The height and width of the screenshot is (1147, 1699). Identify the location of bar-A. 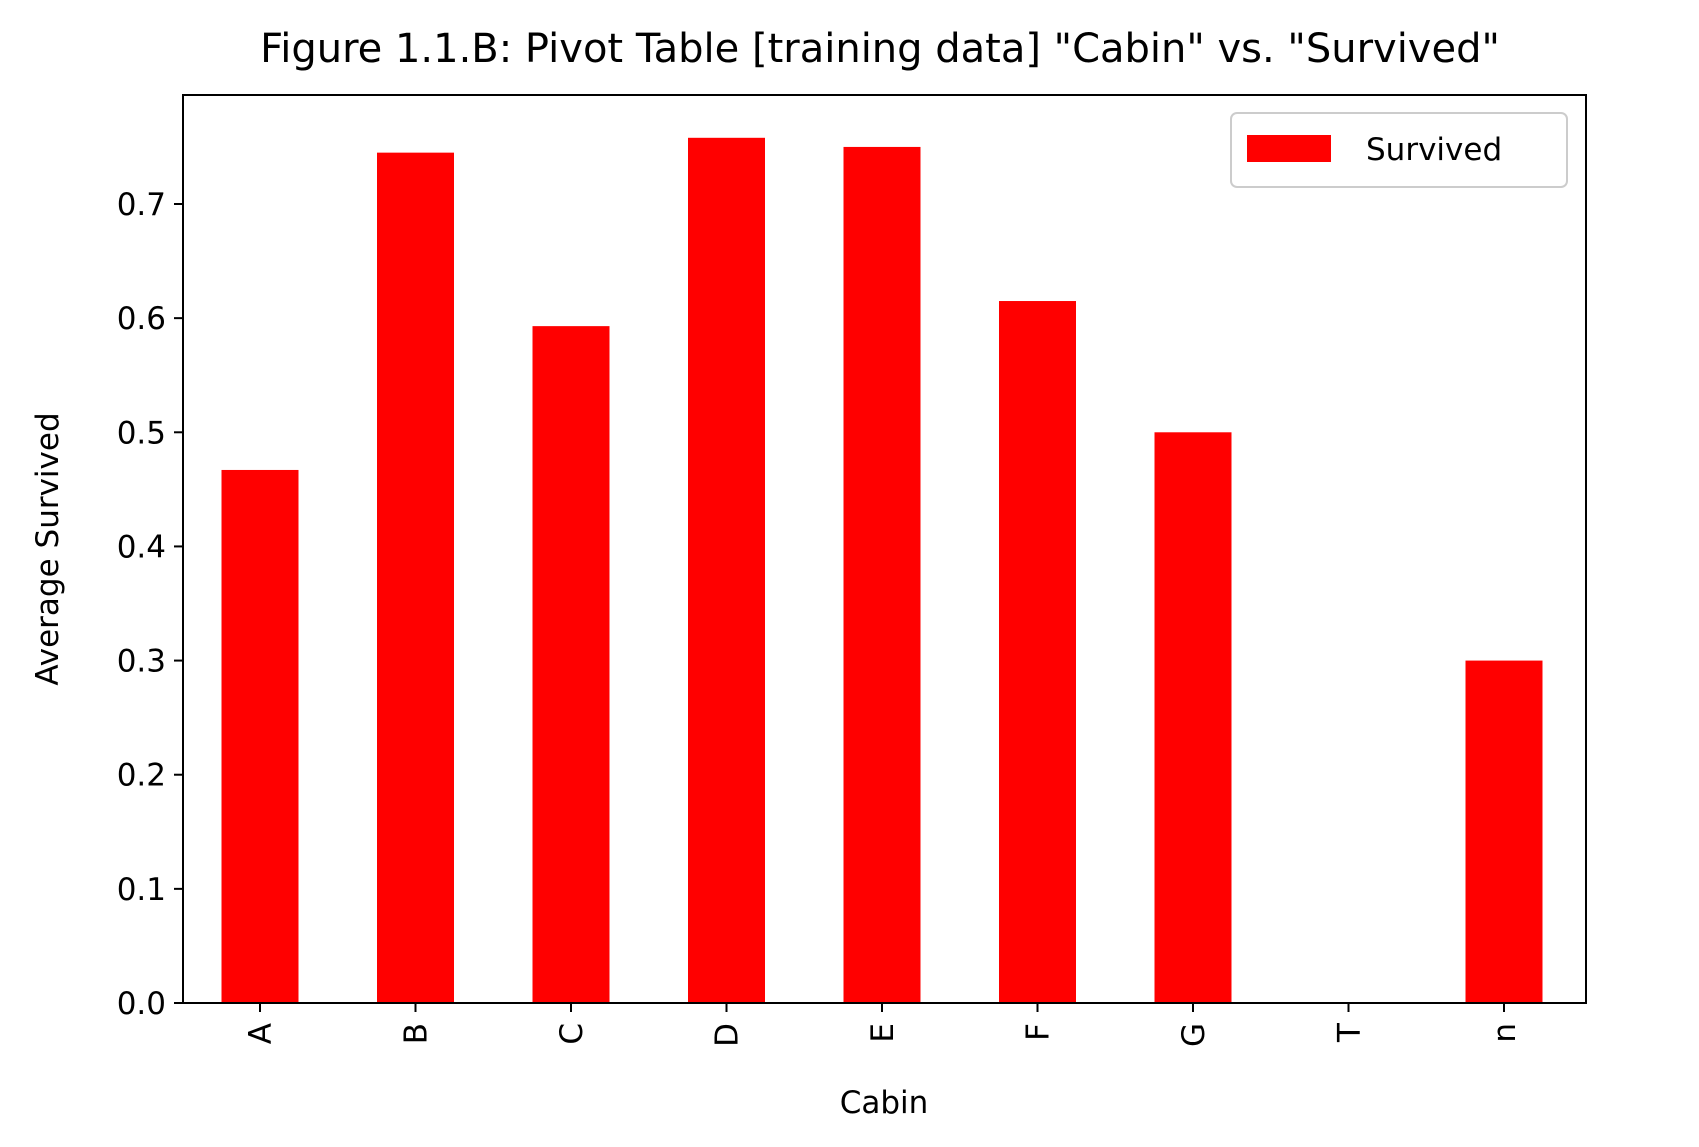
(260, 736).